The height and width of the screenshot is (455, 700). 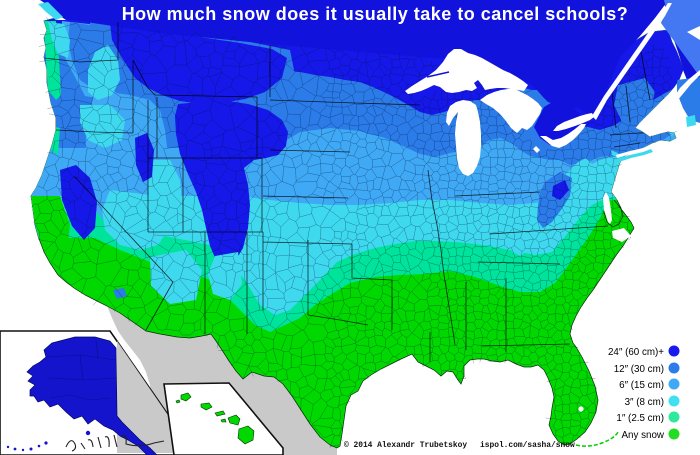 What do you see at coordinates (527, 445) in the screenshot?
I see `svg-text: ispol.com/sasha/snow` at bounding box center [527, 445].